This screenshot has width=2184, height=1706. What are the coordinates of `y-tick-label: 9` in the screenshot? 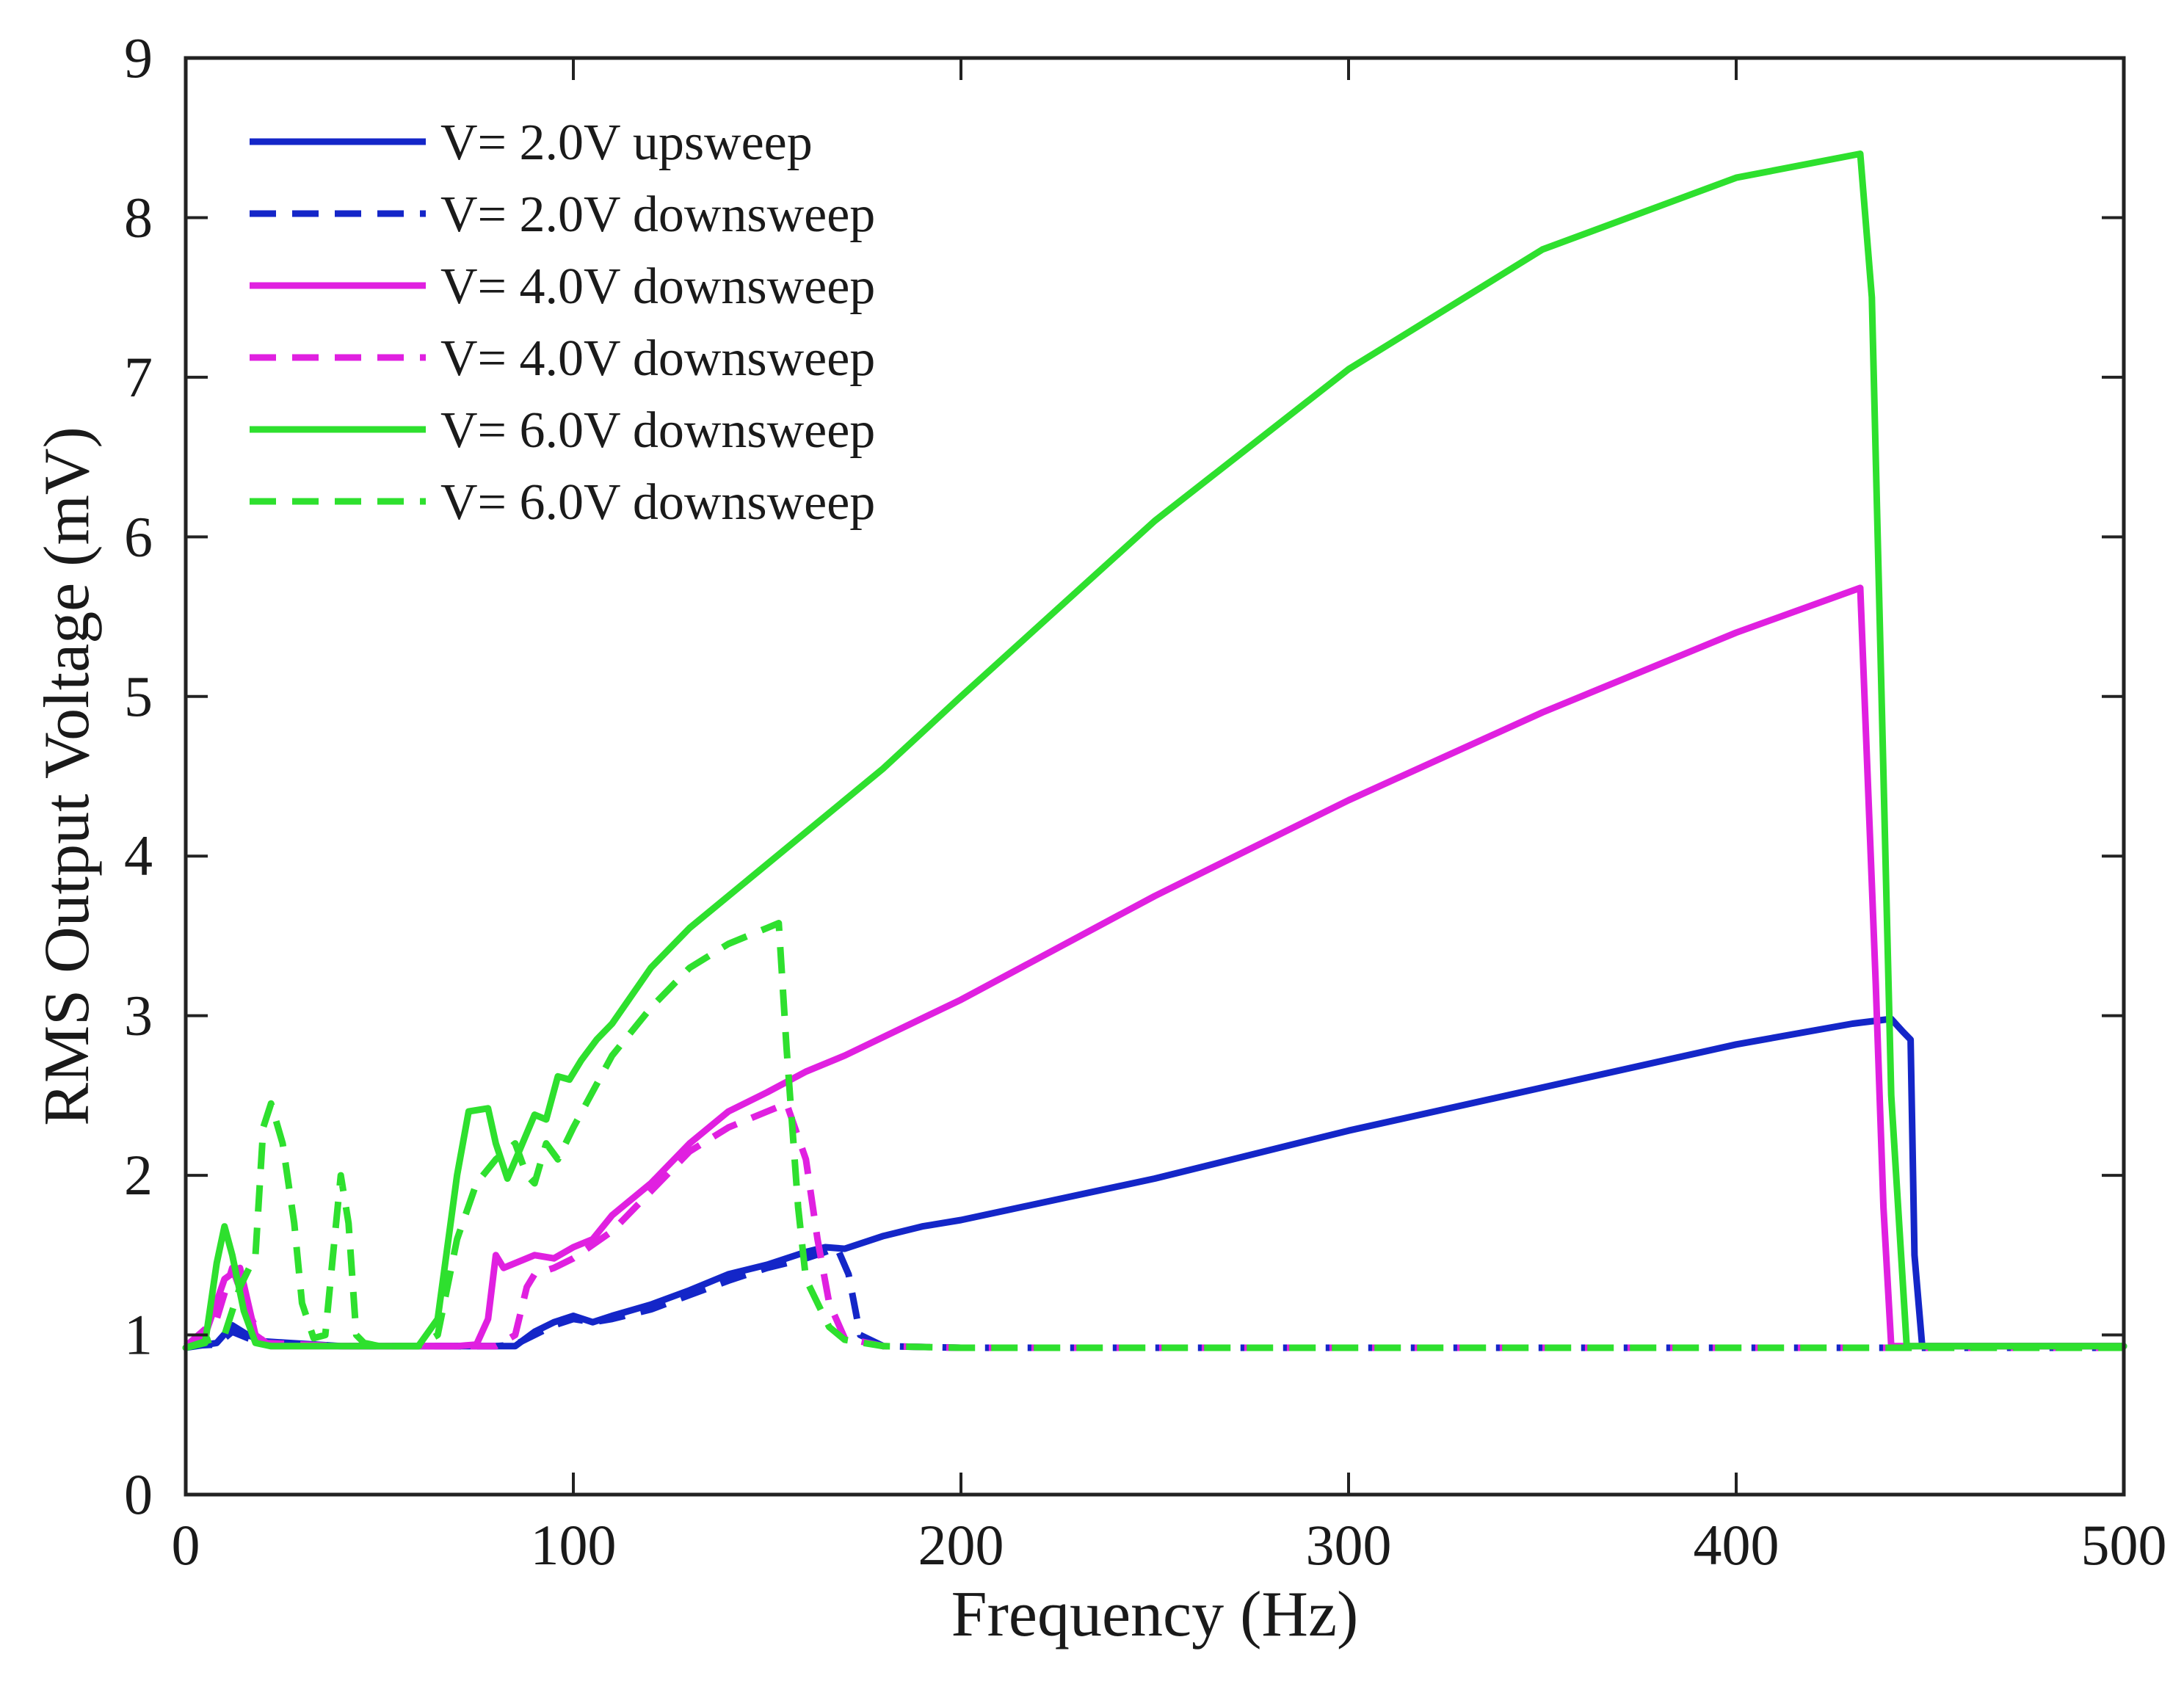 It's located at (138, 58).